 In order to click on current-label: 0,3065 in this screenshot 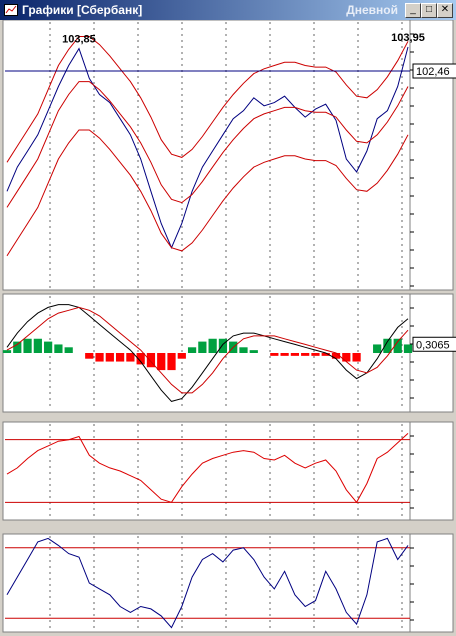, I will do `click(433, 345)`.